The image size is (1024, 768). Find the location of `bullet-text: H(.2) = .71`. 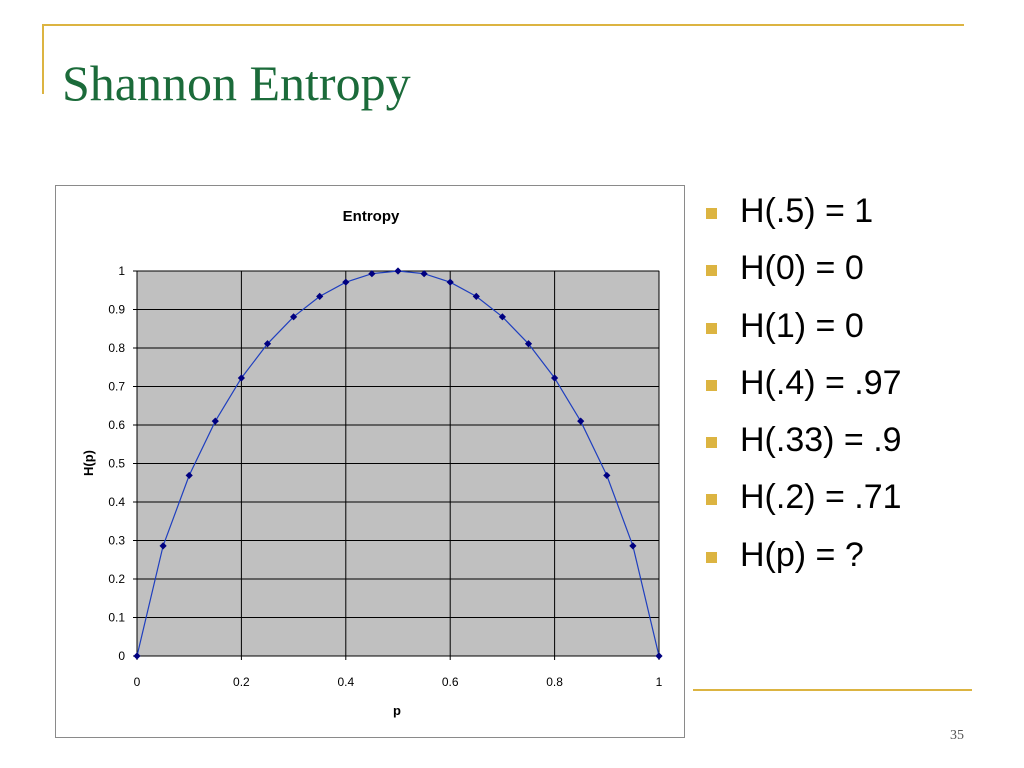

bullet-text: H(.2) = .71 is located at coordinates (821, 497).